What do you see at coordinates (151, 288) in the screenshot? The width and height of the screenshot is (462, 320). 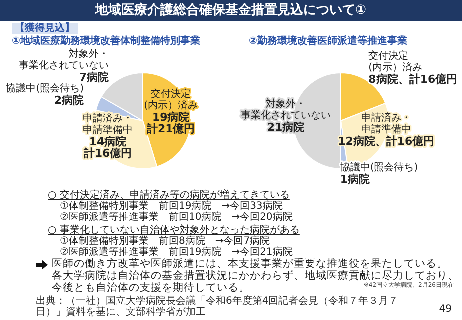 I see `text: 今後とも自治体の支援を期待している。` at bounding box center [151, 288].